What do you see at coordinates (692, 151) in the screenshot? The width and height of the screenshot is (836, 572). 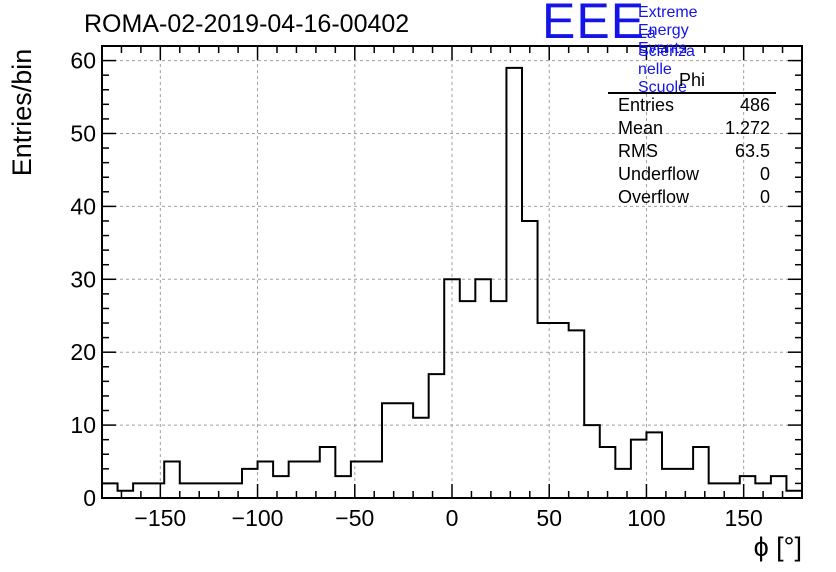 I see `stat-row-rms: RMS 63.5` at bounding box center [692, 151].